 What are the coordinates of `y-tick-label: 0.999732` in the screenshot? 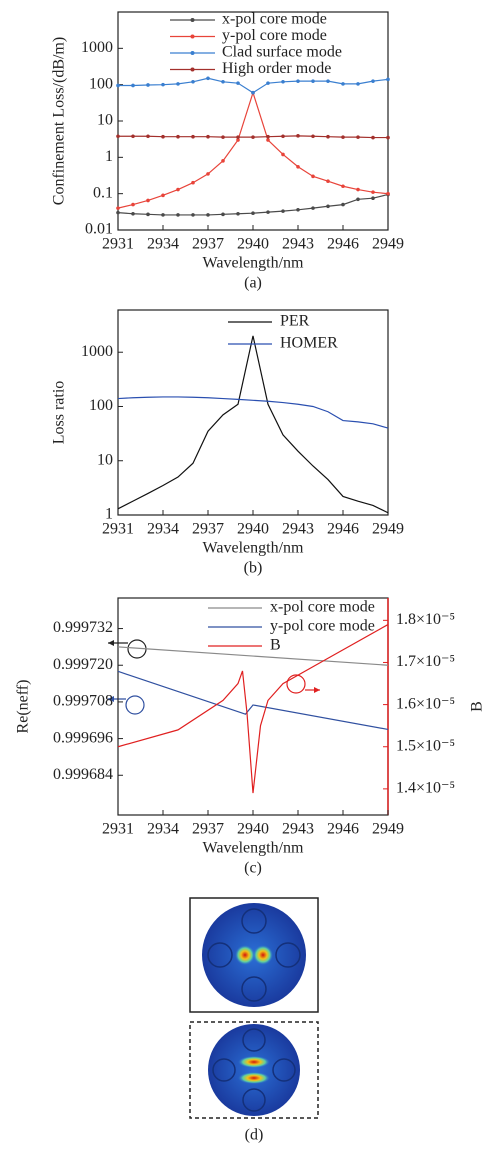 It's located at (83, 627).